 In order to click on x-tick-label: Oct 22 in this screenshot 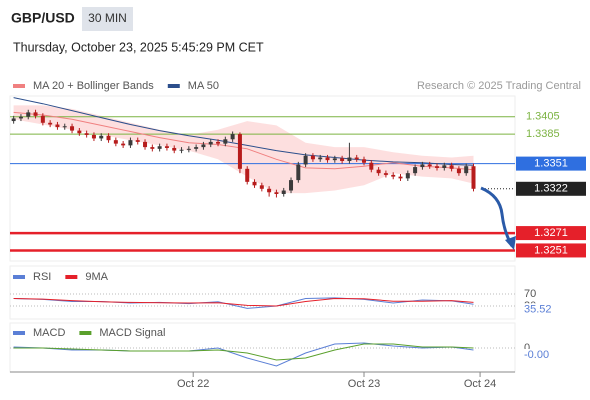, I will do `click(193, 384)`.